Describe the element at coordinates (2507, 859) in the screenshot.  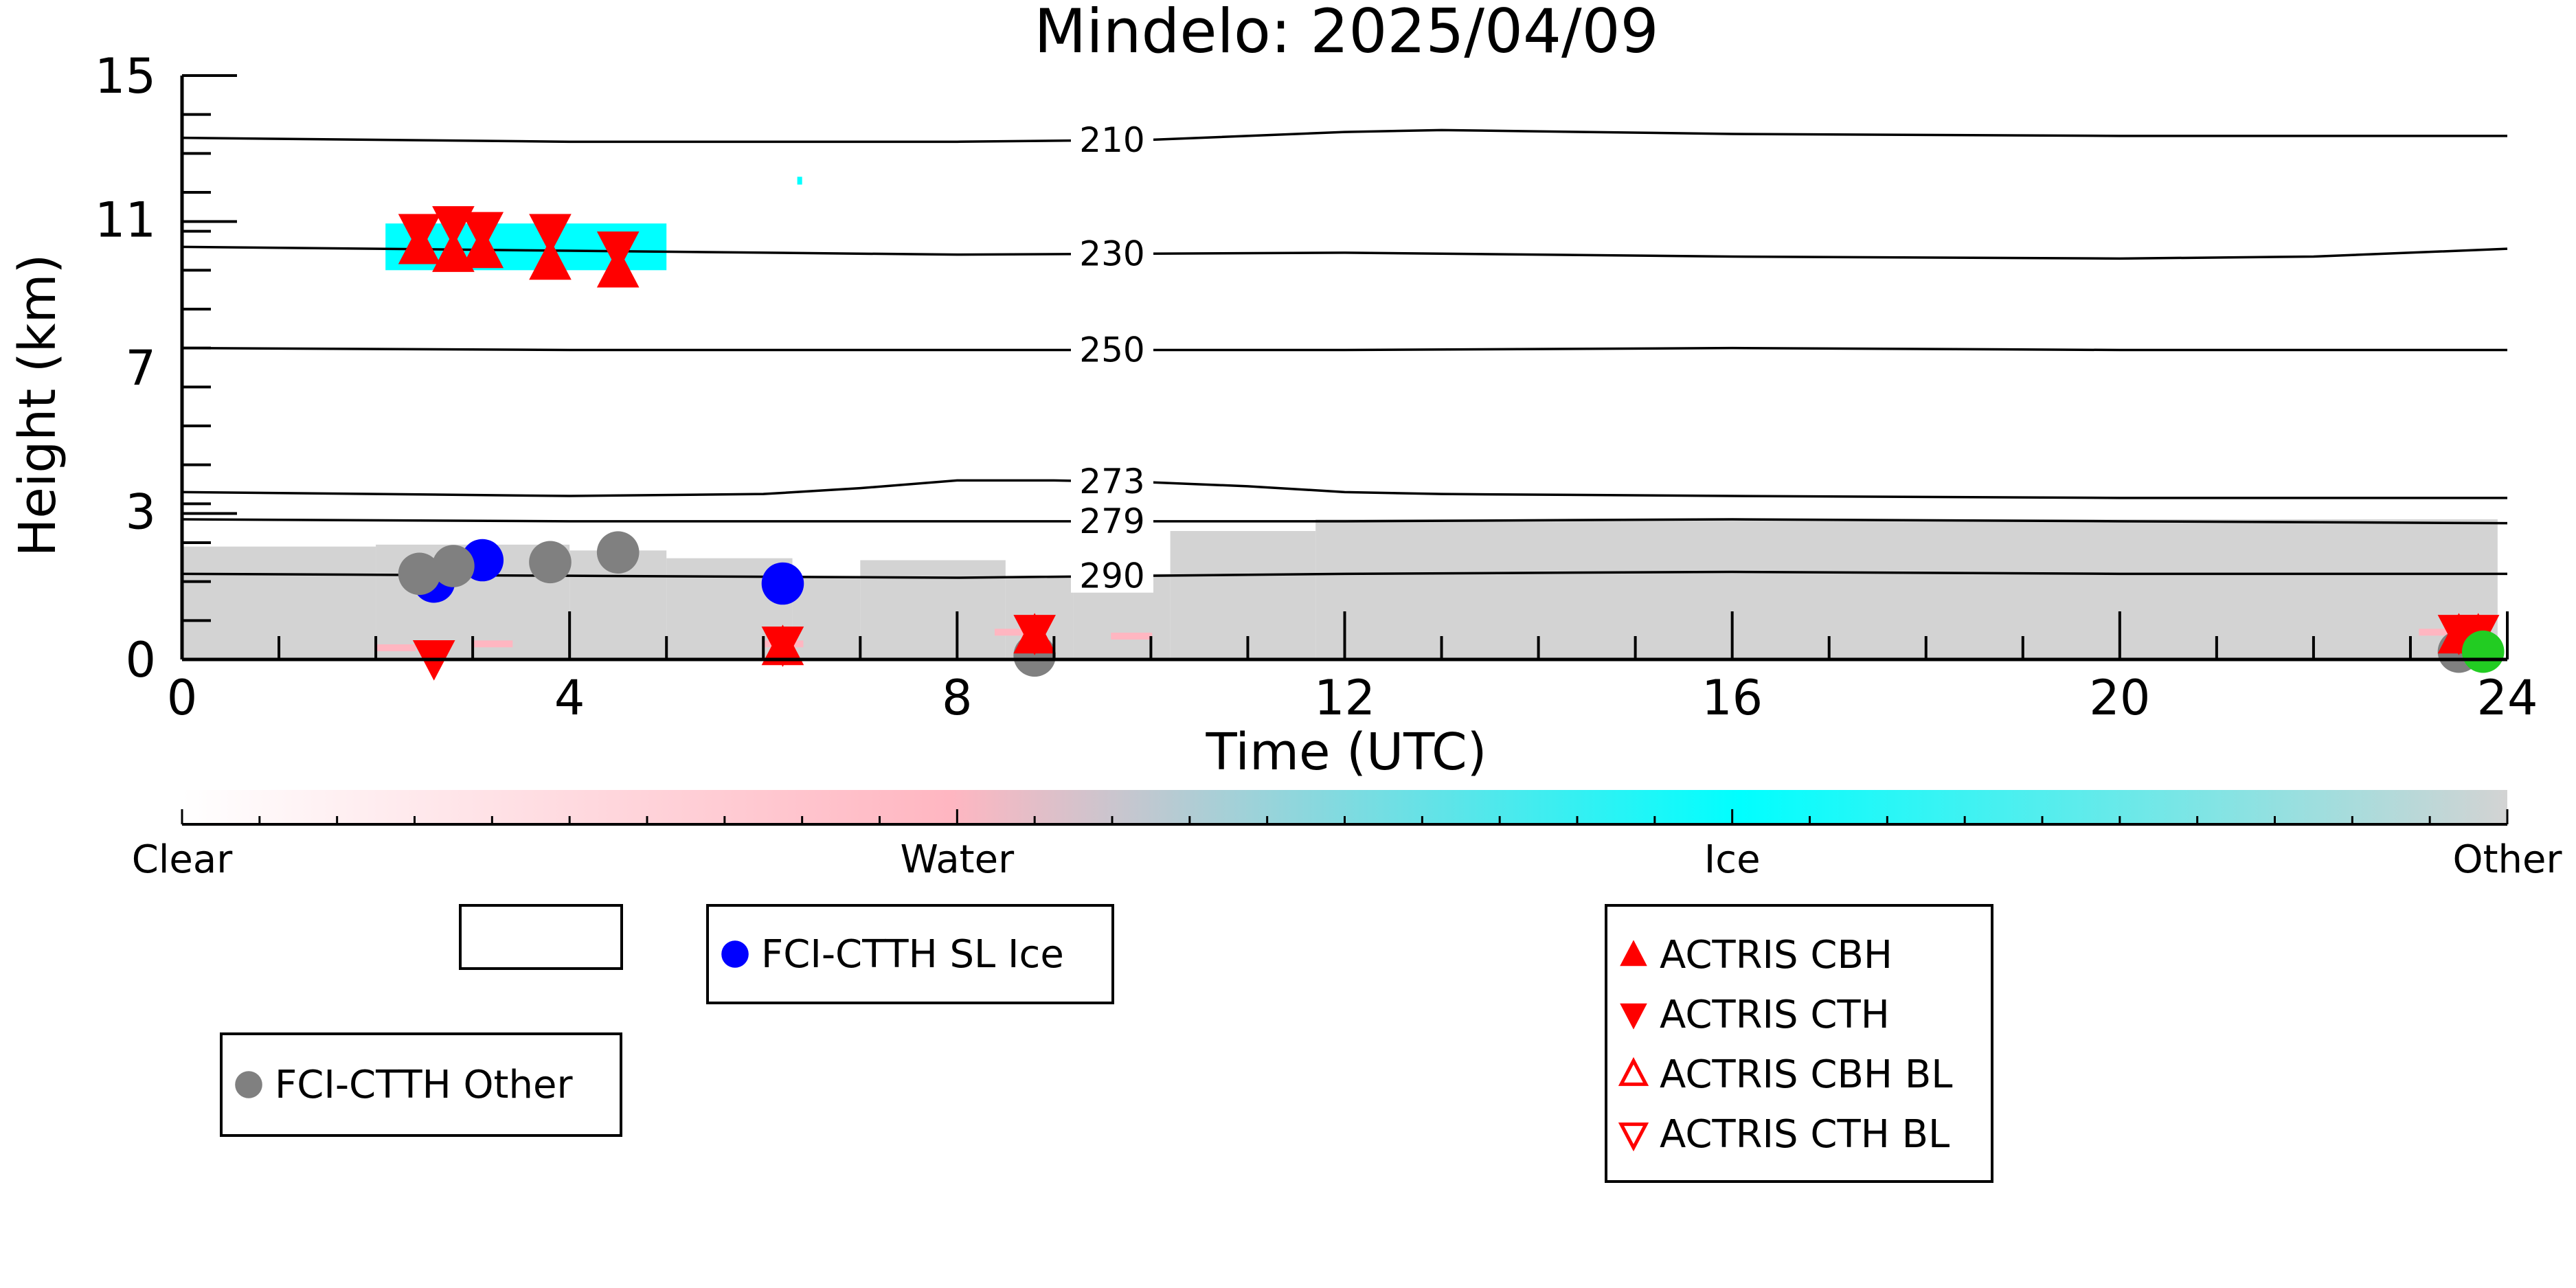
I see `colorbar-label-other: Other` at that location.